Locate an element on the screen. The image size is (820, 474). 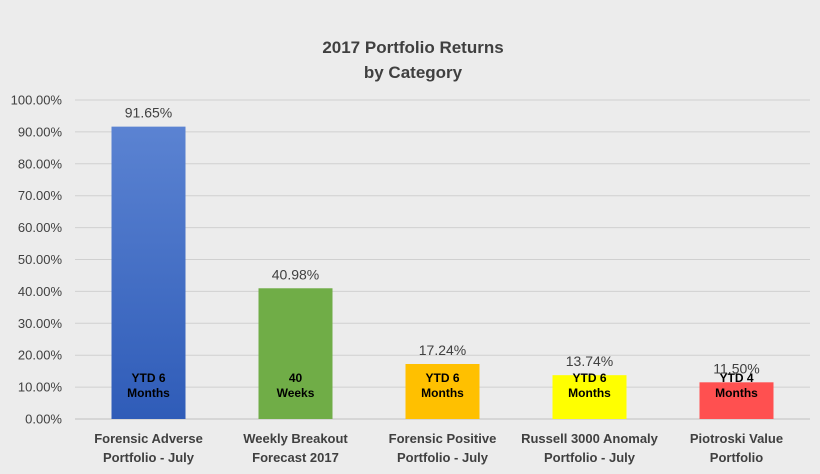
category-label-line-2: Forecast 2017 is located at coordinates (295, 457).